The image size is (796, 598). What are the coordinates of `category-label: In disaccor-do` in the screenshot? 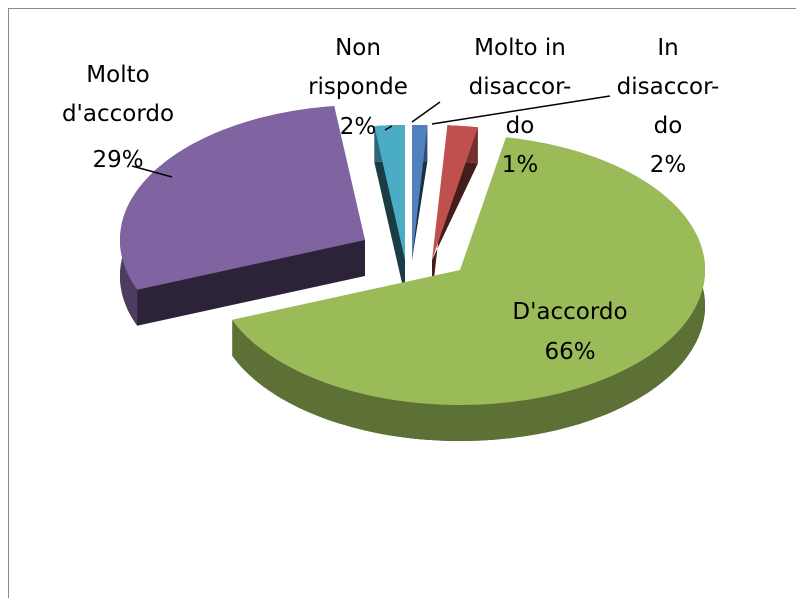 It's located at (668, 87).